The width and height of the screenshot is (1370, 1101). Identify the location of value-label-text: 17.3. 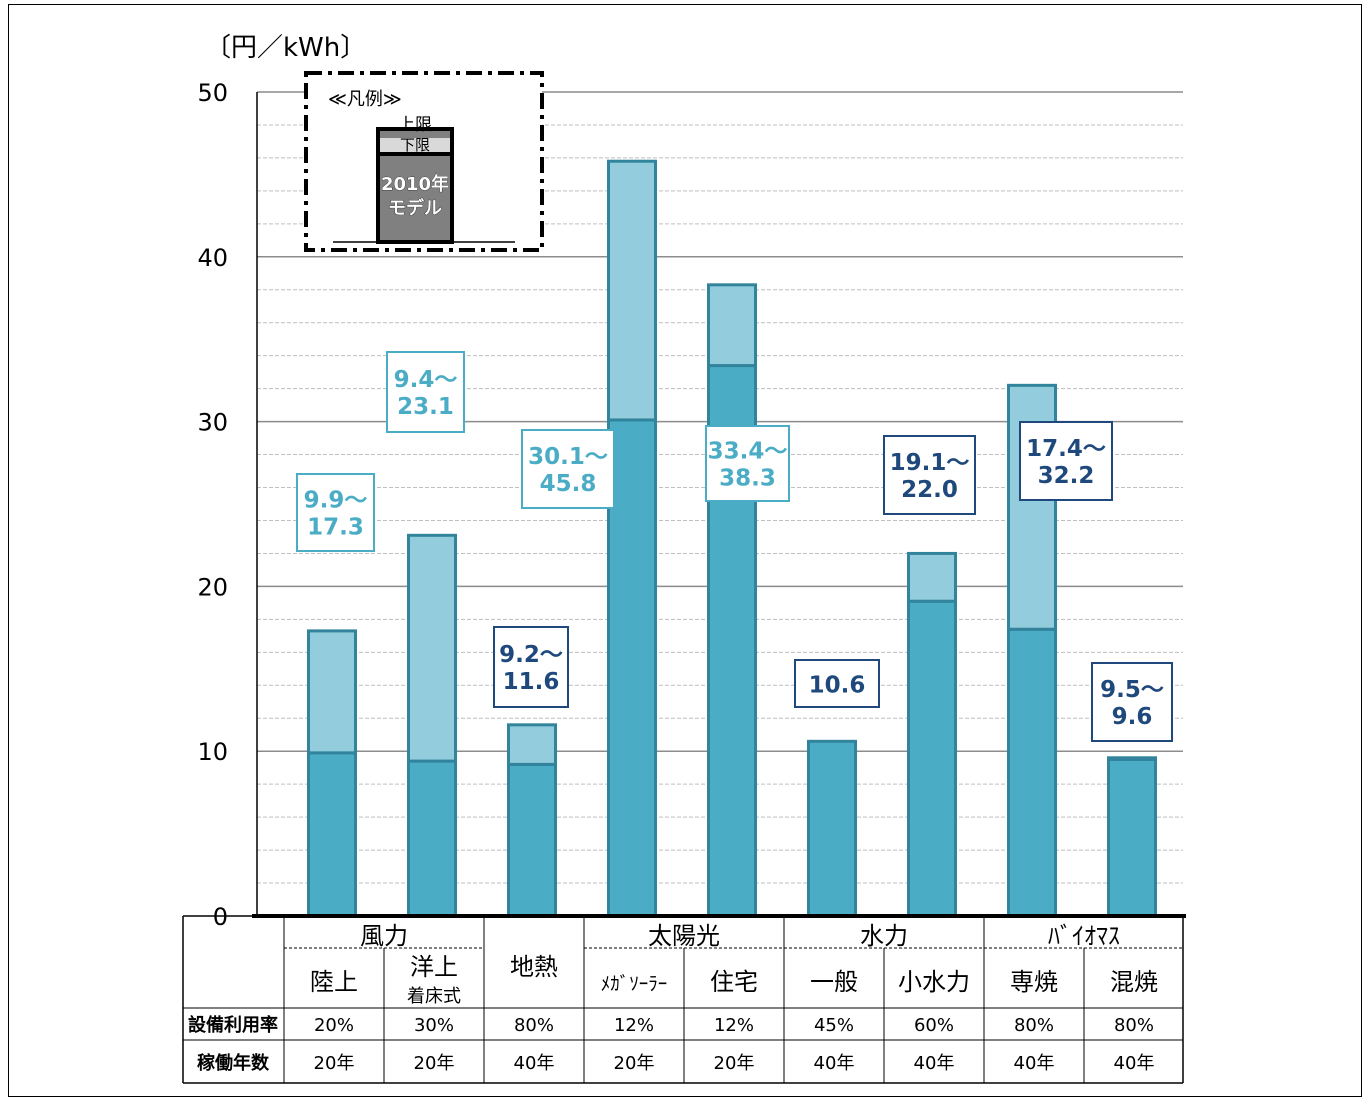
(335, 528).